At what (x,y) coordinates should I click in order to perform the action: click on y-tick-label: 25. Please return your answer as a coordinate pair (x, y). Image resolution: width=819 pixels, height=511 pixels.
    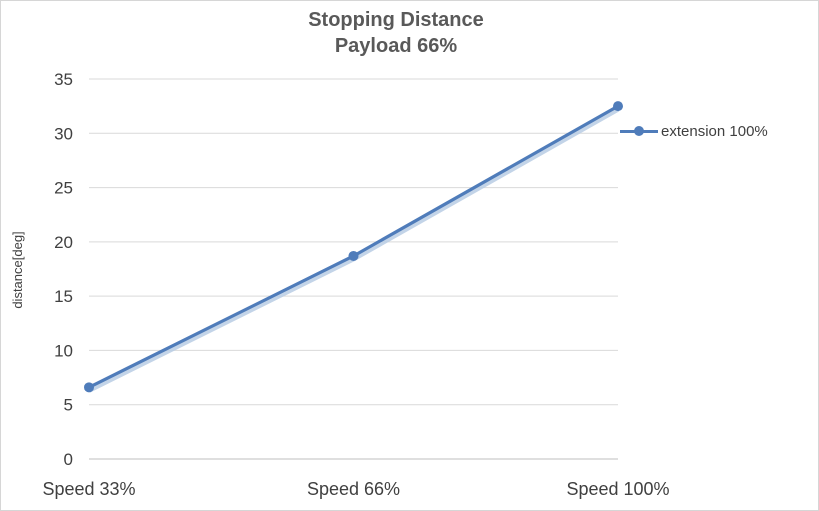
    Looking at the image, I should click on (63, 188).